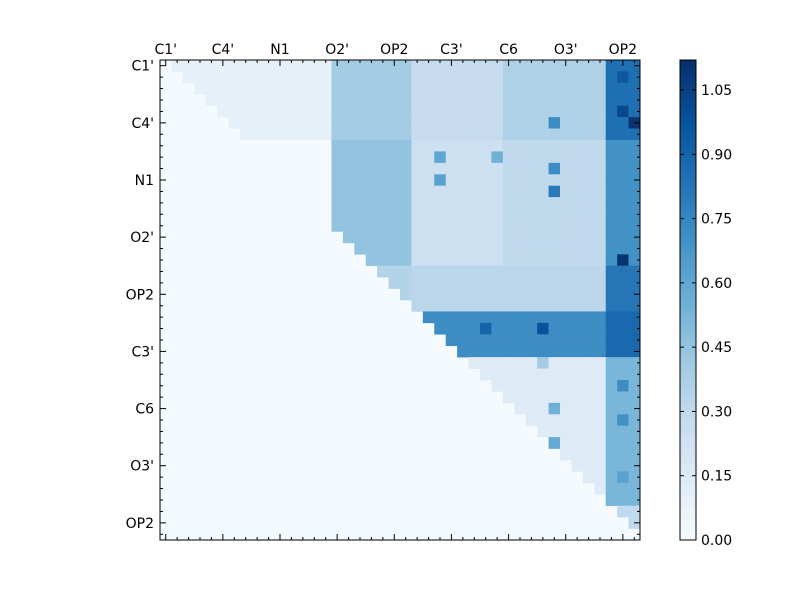 Image resolution: width=800 pixels, height=600 pixels. I want to click on x-tick-label: C6, so click(508, 50).